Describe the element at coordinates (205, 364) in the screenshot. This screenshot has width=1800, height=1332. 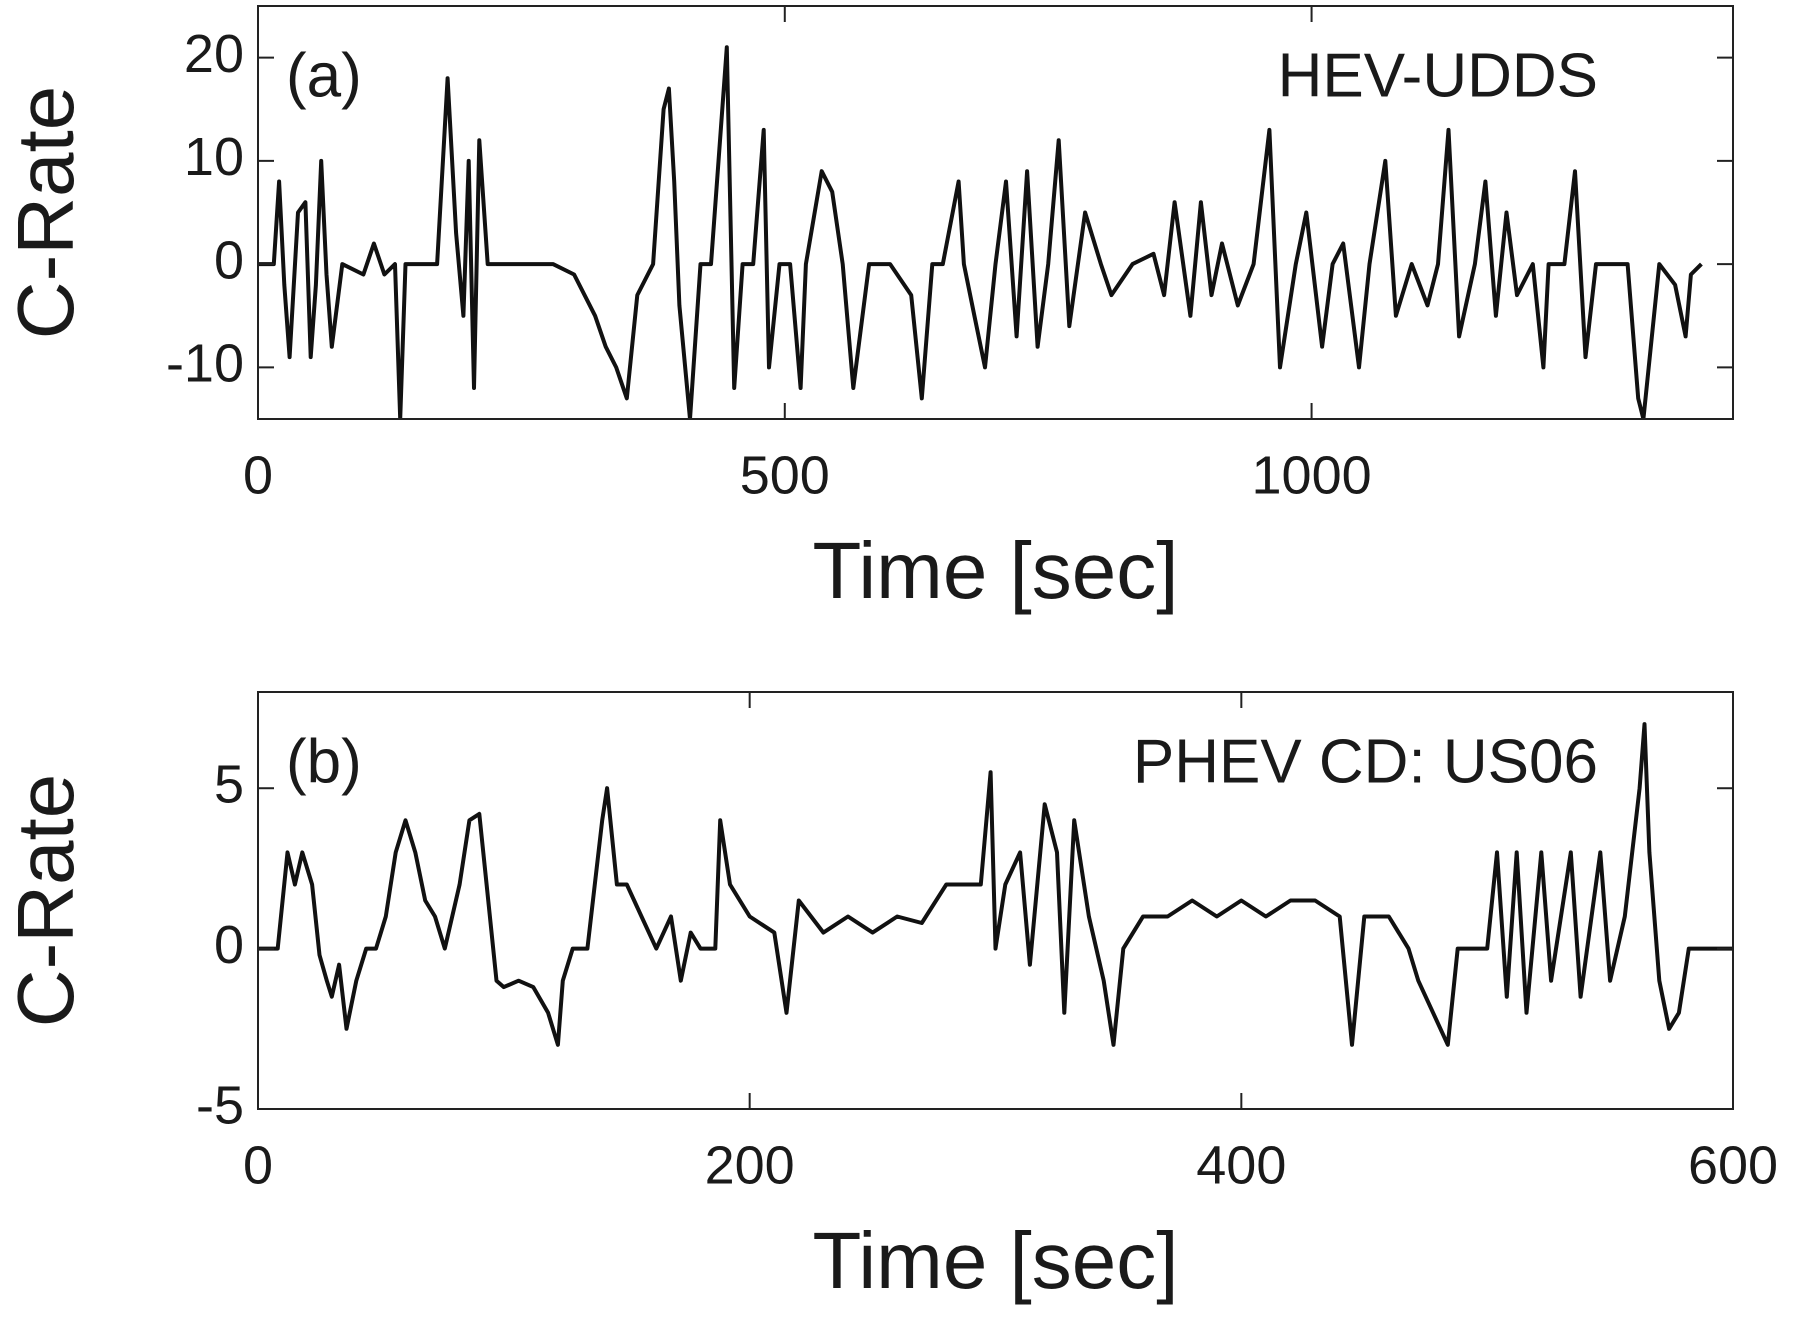
I see `y-tick-label: -10` at that location.